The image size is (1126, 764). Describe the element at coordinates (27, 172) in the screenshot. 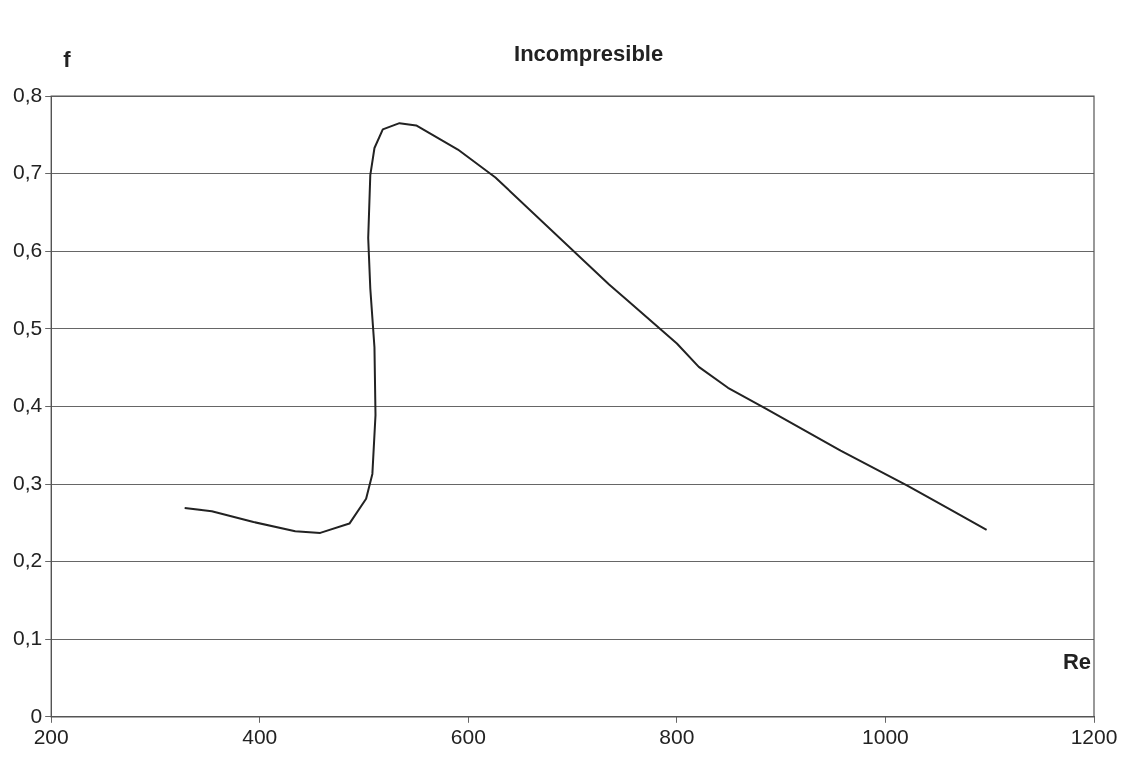

I see `y-tick-label: 0,7` at that location.